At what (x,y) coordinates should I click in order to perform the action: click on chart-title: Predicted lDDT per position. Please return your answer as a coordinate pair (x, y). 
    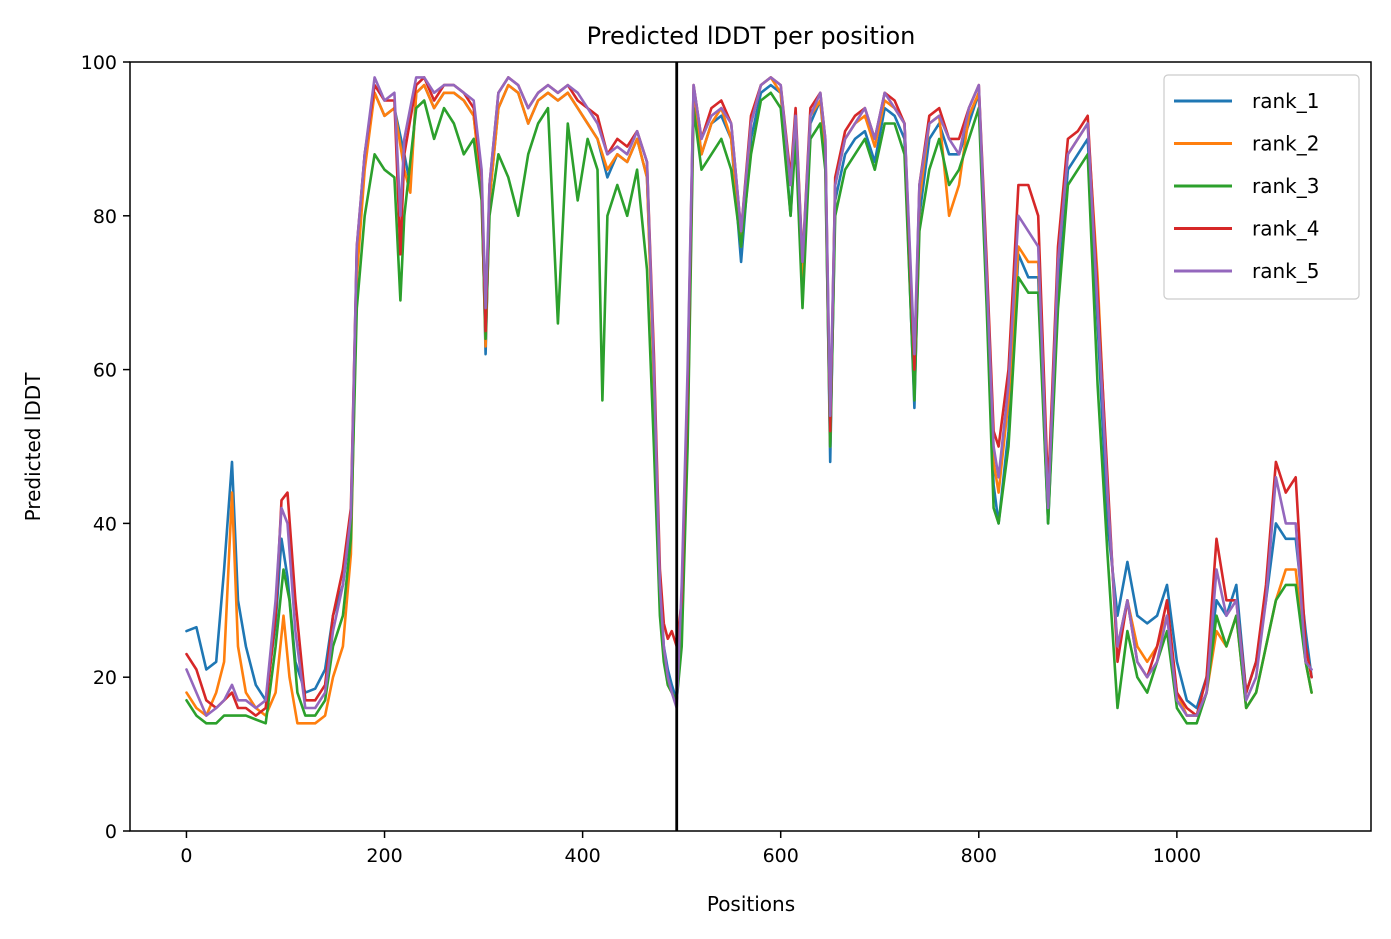
    Looking at the image, I should click on (751, 36).